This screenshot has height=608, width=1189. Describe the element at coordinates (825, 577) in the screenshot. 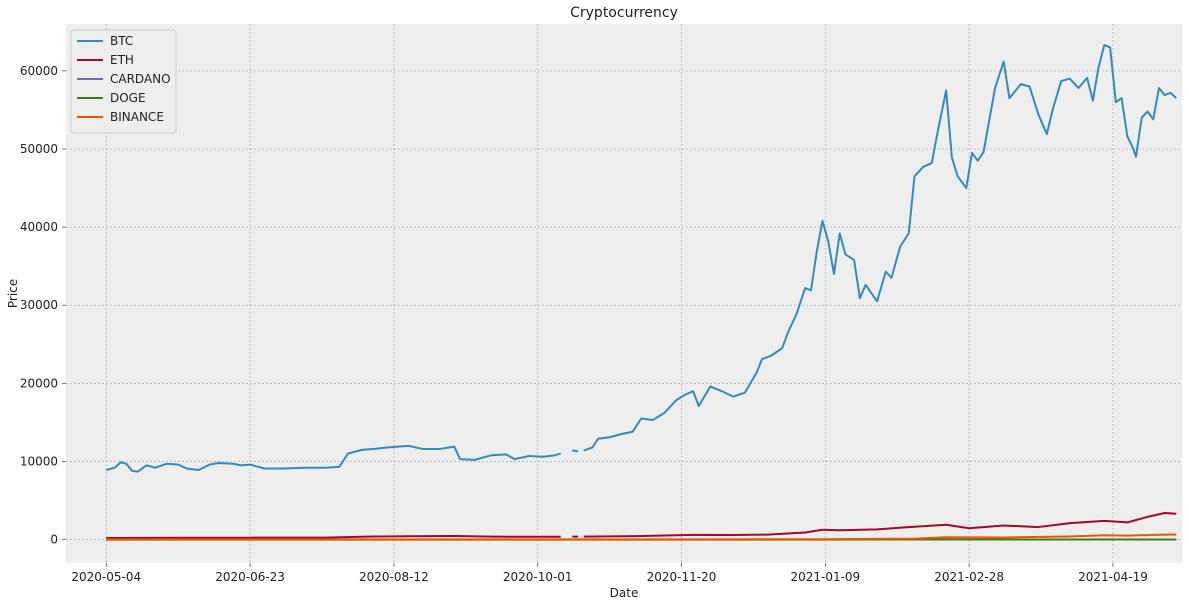

I see `x-tick-label: 2021-01-09` at that location.